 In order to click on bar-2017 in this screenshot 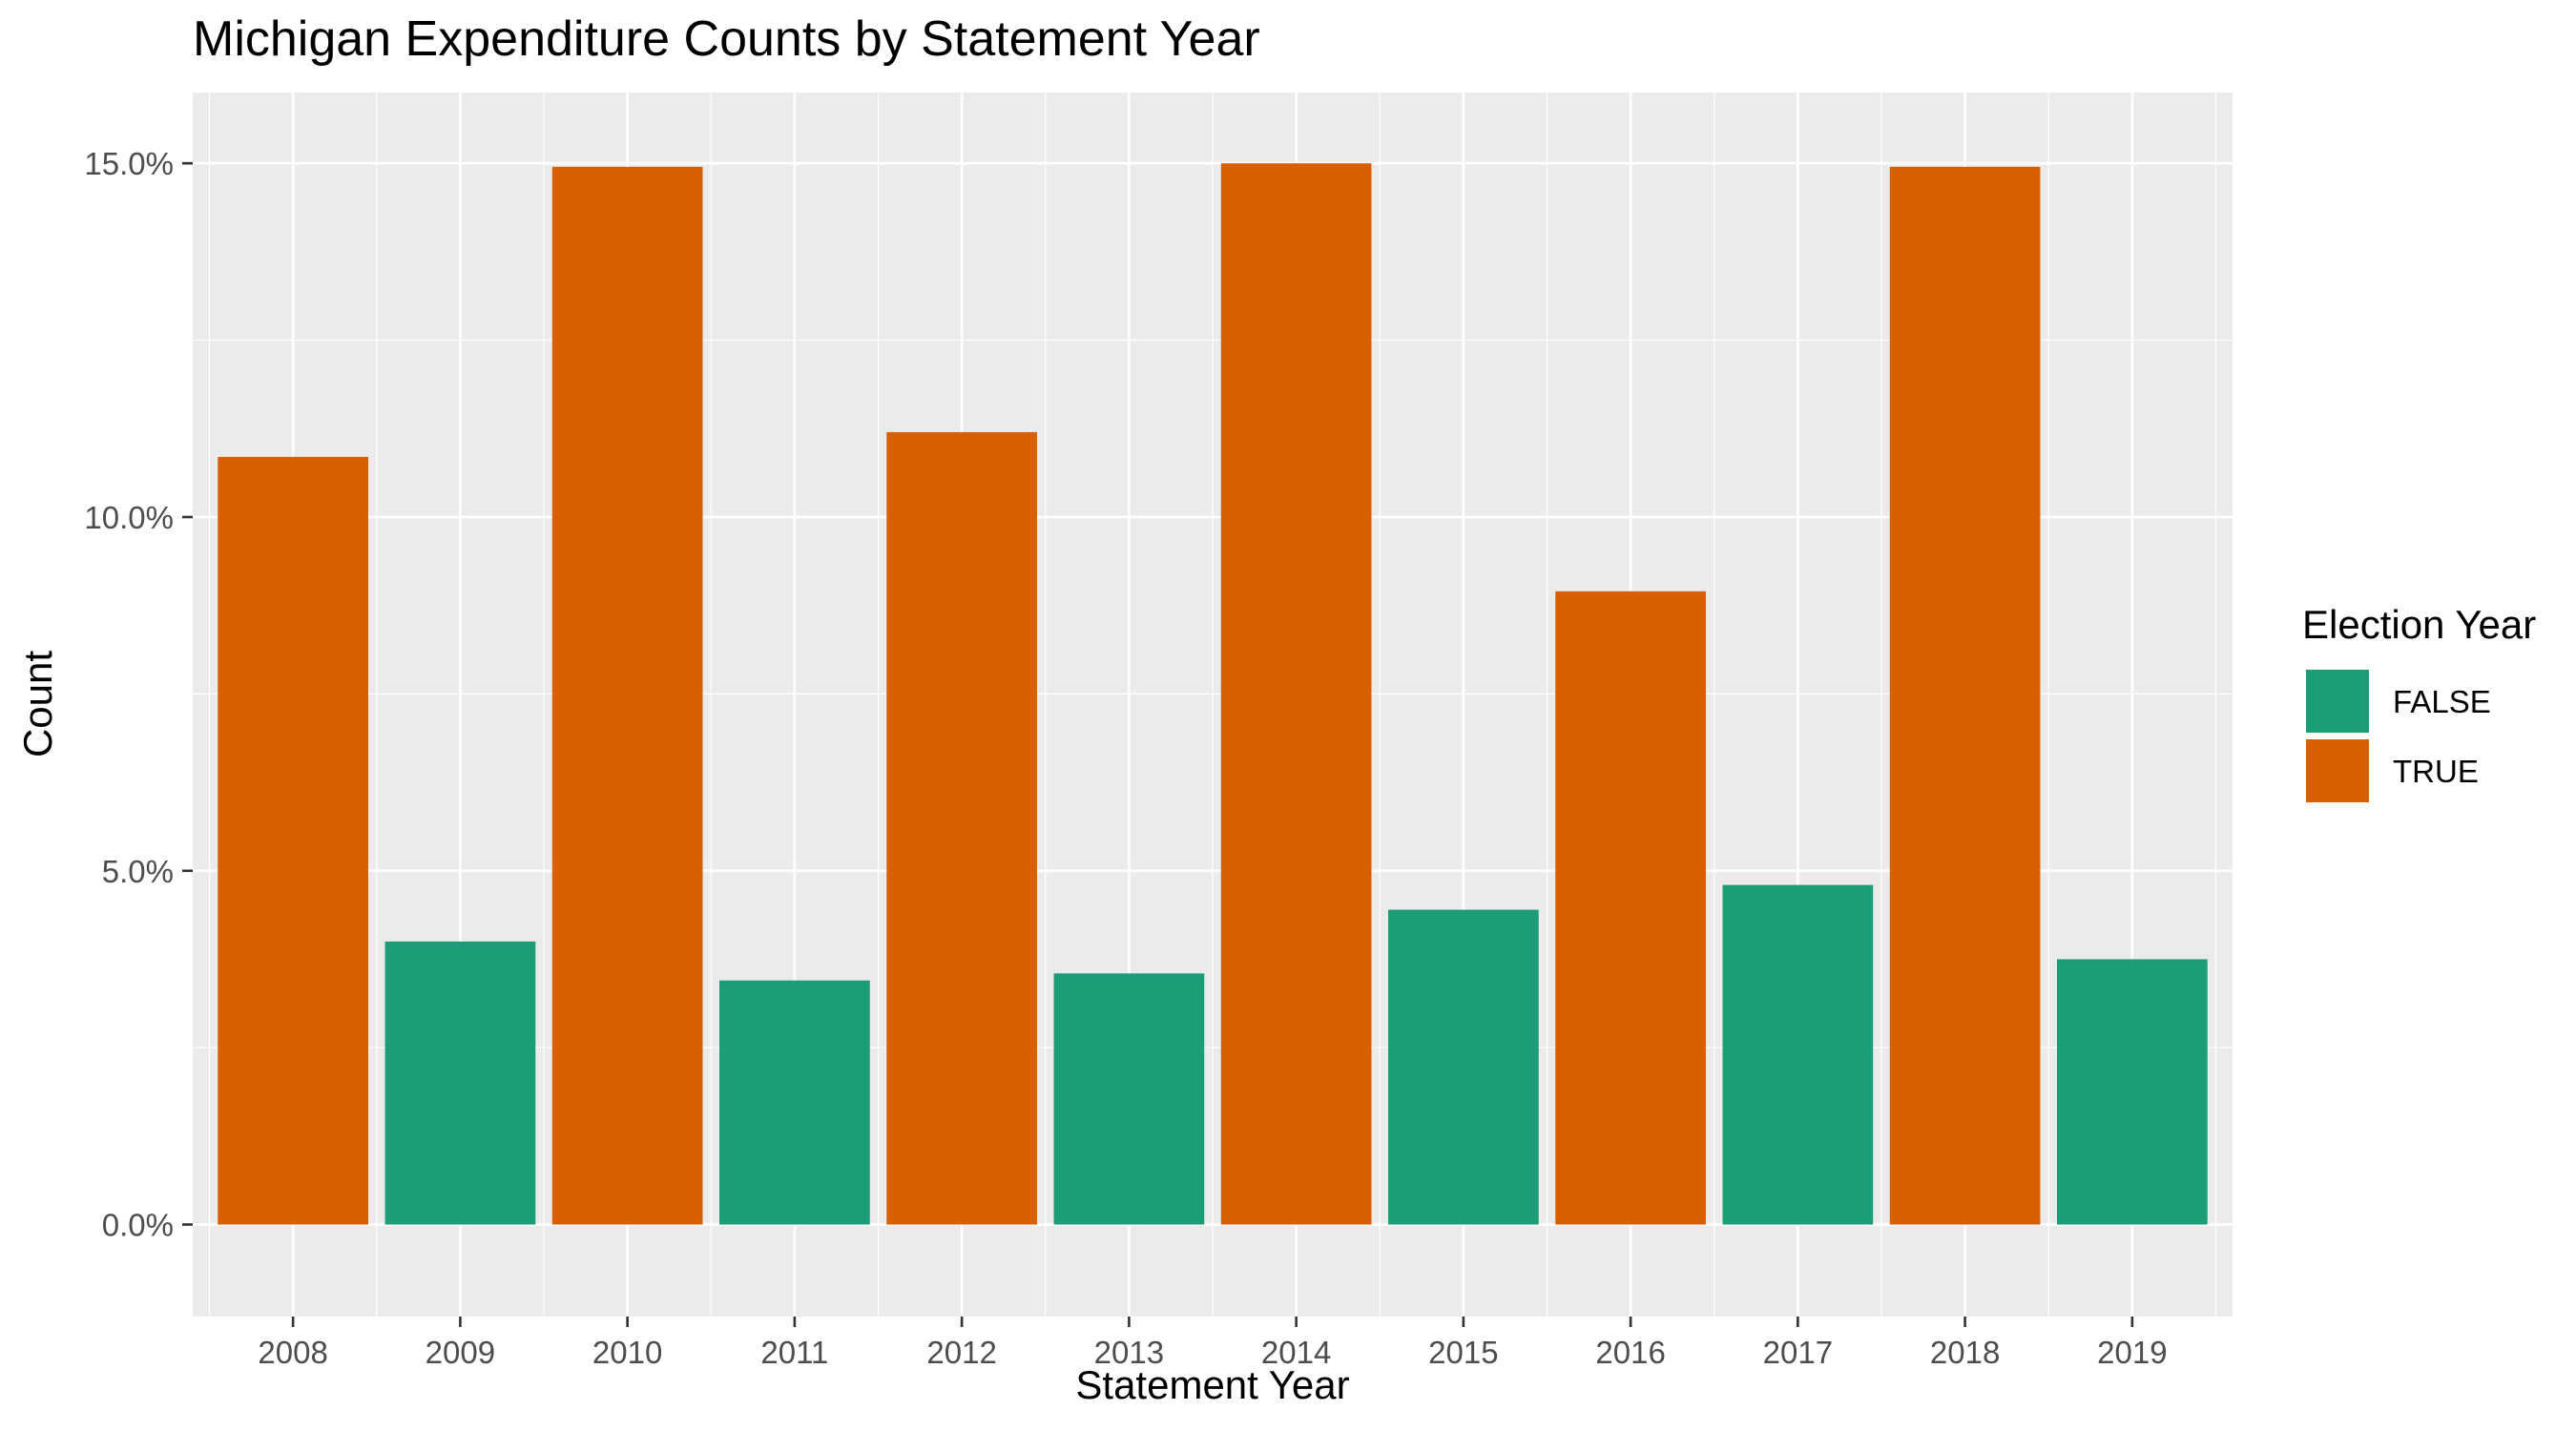, I will do `click(1798, 1054)`.